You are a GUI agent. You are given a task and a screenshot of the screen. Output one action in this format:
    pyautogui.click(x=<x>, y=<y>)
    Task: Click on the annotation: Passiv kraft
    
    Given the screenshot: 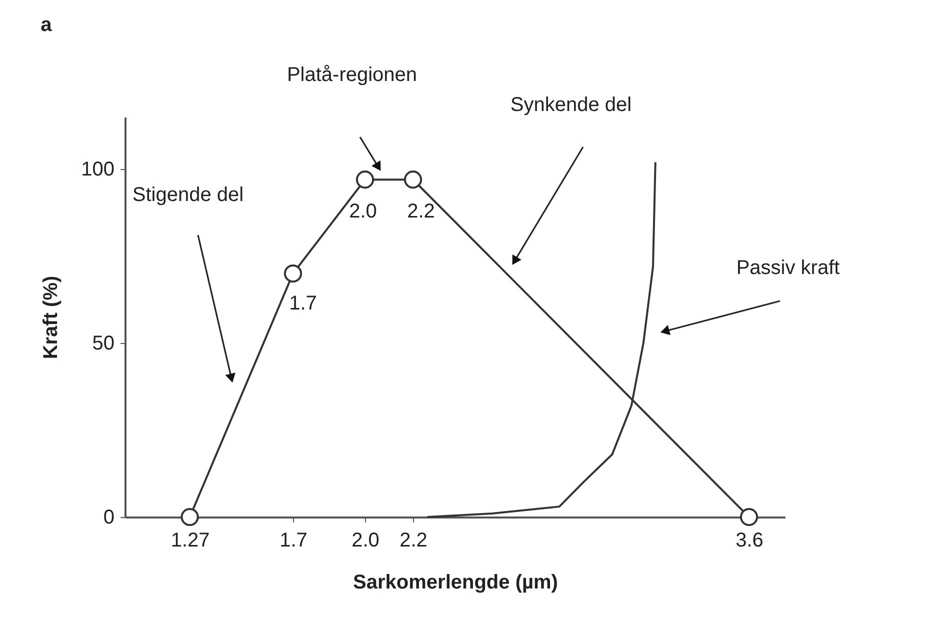 What is the action you would take?
    pyautogui.click(x=788, y=268)
    